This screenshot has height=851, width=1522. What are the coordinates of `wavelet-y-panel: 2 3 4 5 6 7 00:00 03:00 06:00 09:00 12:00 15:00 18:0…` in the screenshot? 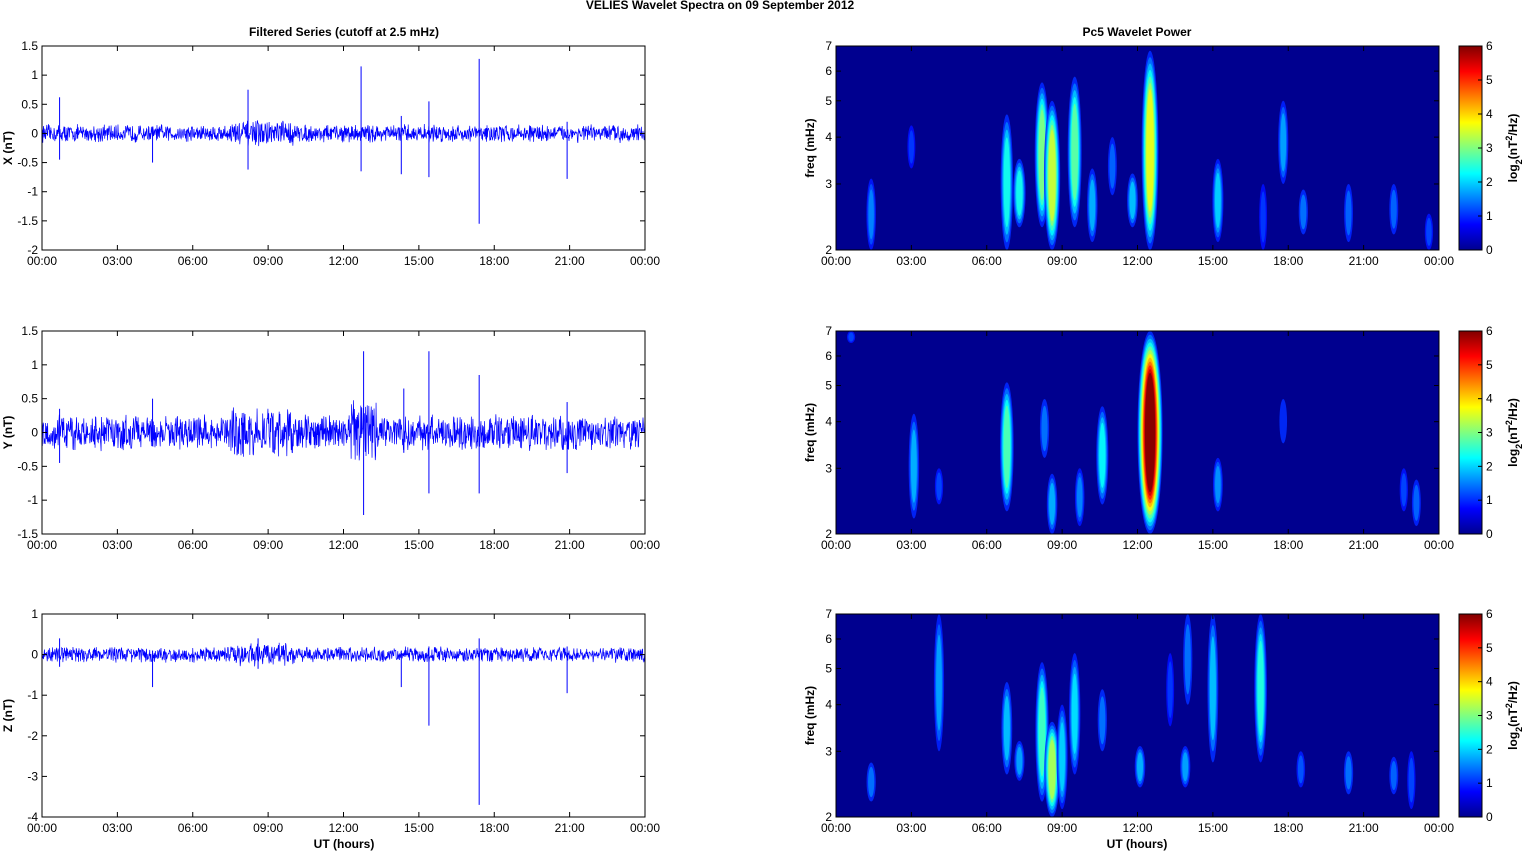 It's located at (1162, 438).